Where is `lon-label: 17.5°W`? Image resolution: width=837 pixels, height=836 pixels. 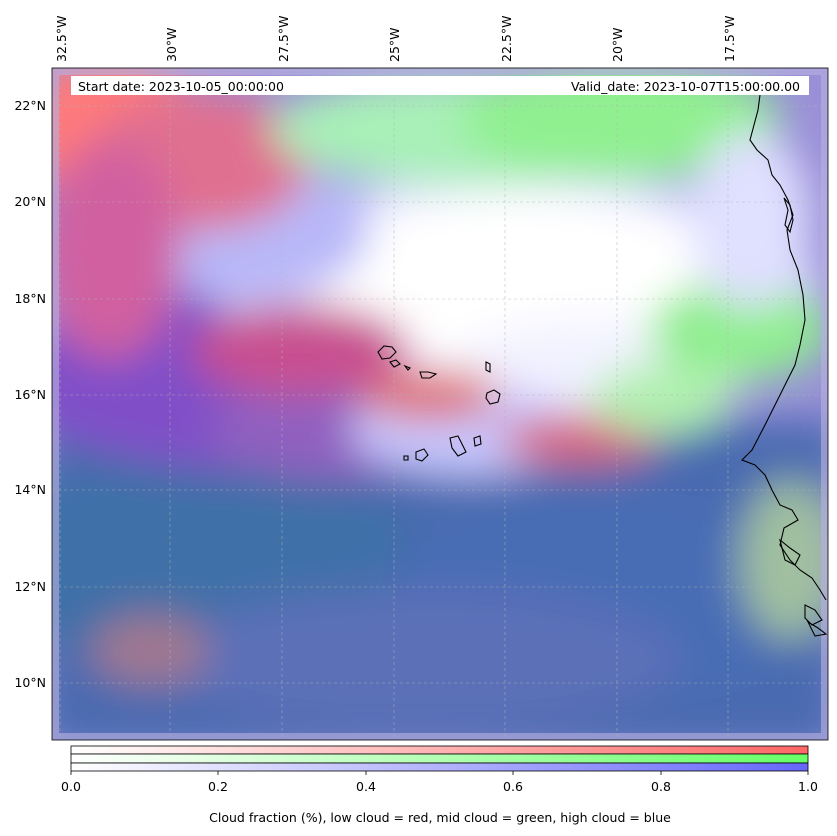 lon-label: 17.5°W is located at coordinates (729, 39).